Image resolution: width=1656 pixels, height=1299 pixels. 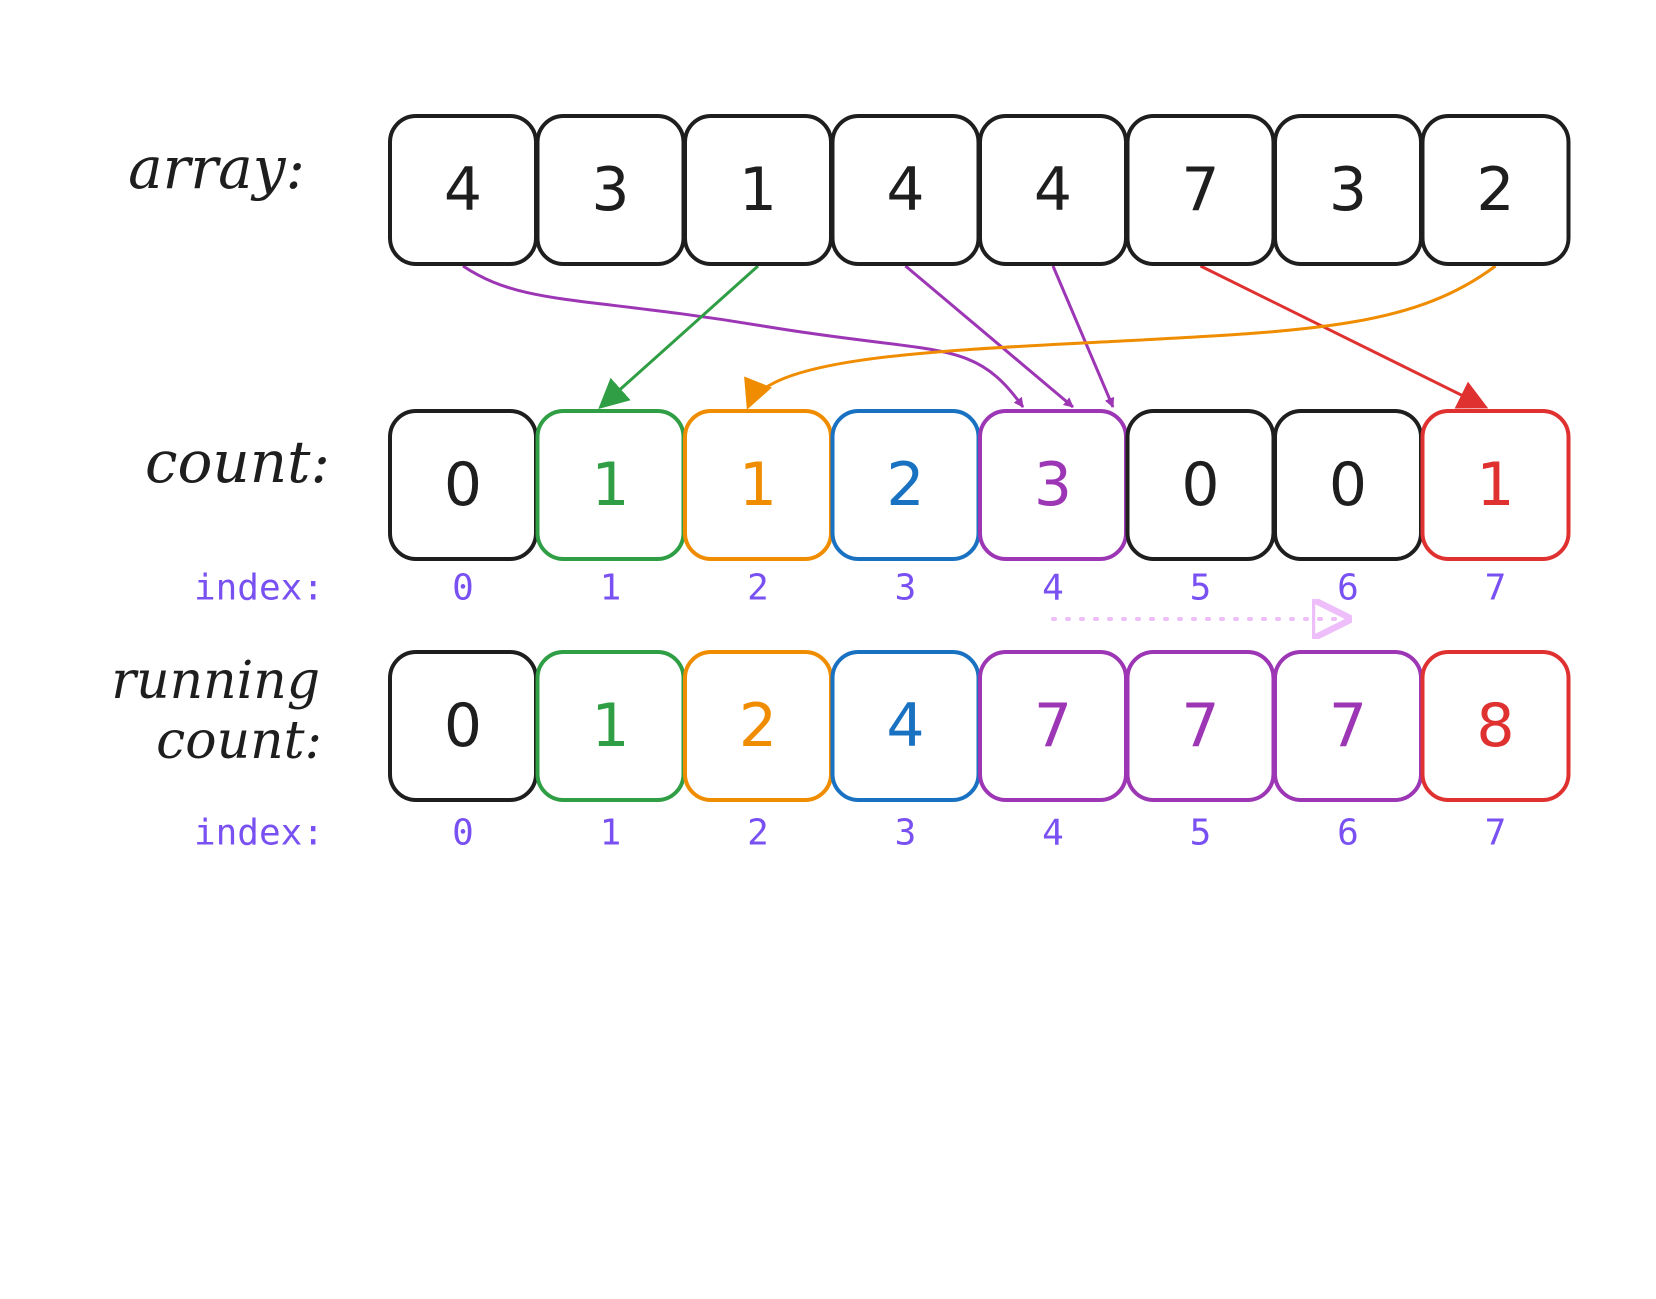 I want to click on running-count-index-label: index:, so click(x=259, y=833).